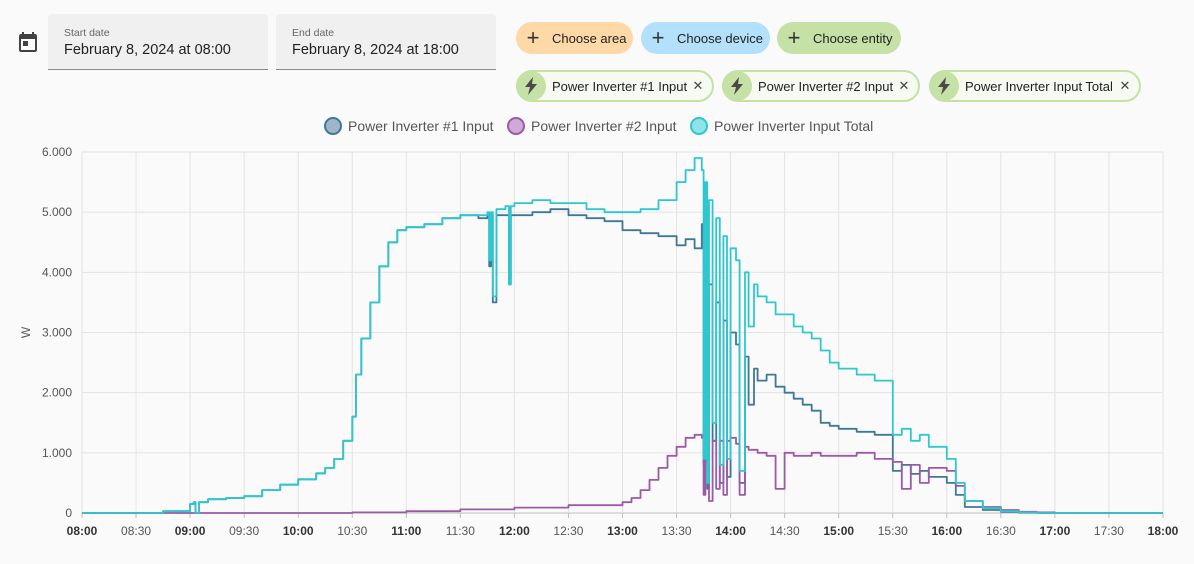 This screenshot has height=564, width=1194. I want to click on selected-entity-chip: Power Inverter Input Total ✕, so click(1035, 86).